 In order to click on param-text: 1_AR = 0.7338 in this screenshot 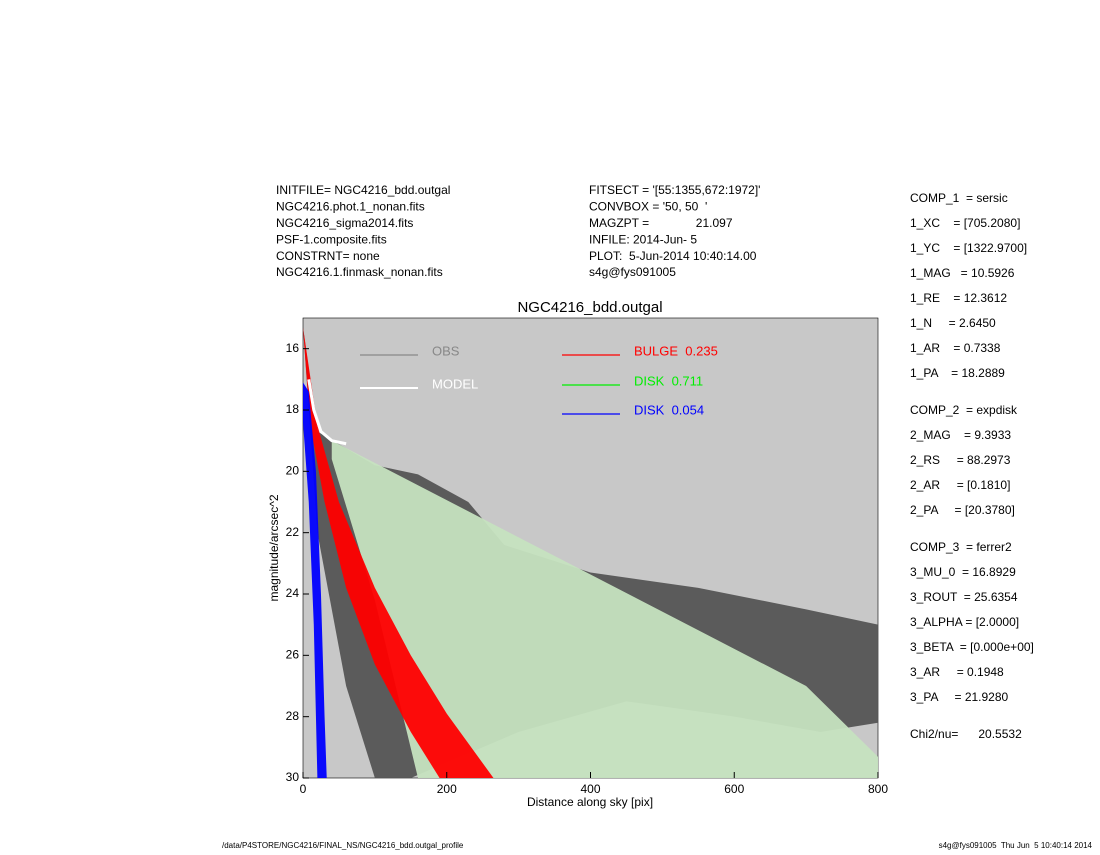, I will do `click(955, 348)`.